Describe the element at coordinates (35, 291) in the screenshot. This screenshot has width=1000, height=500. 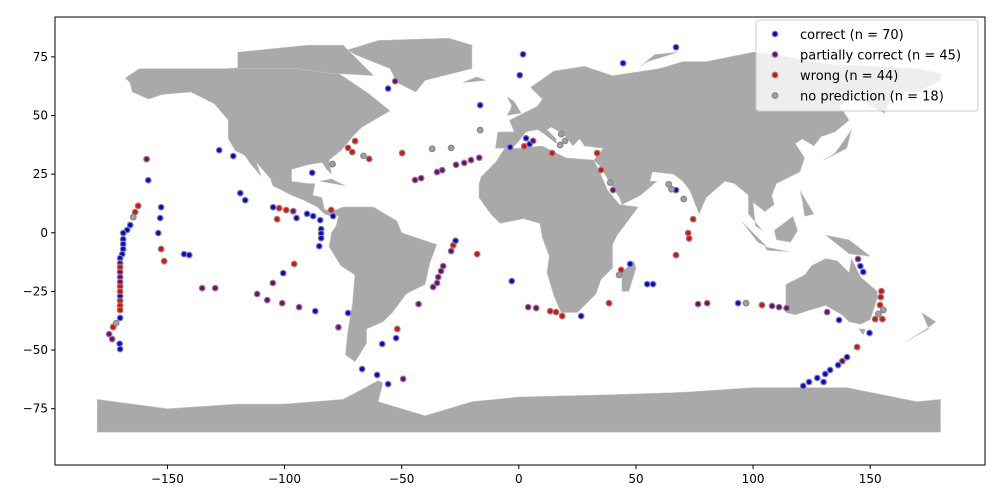
I see `y-tick-label: −25` at that location.